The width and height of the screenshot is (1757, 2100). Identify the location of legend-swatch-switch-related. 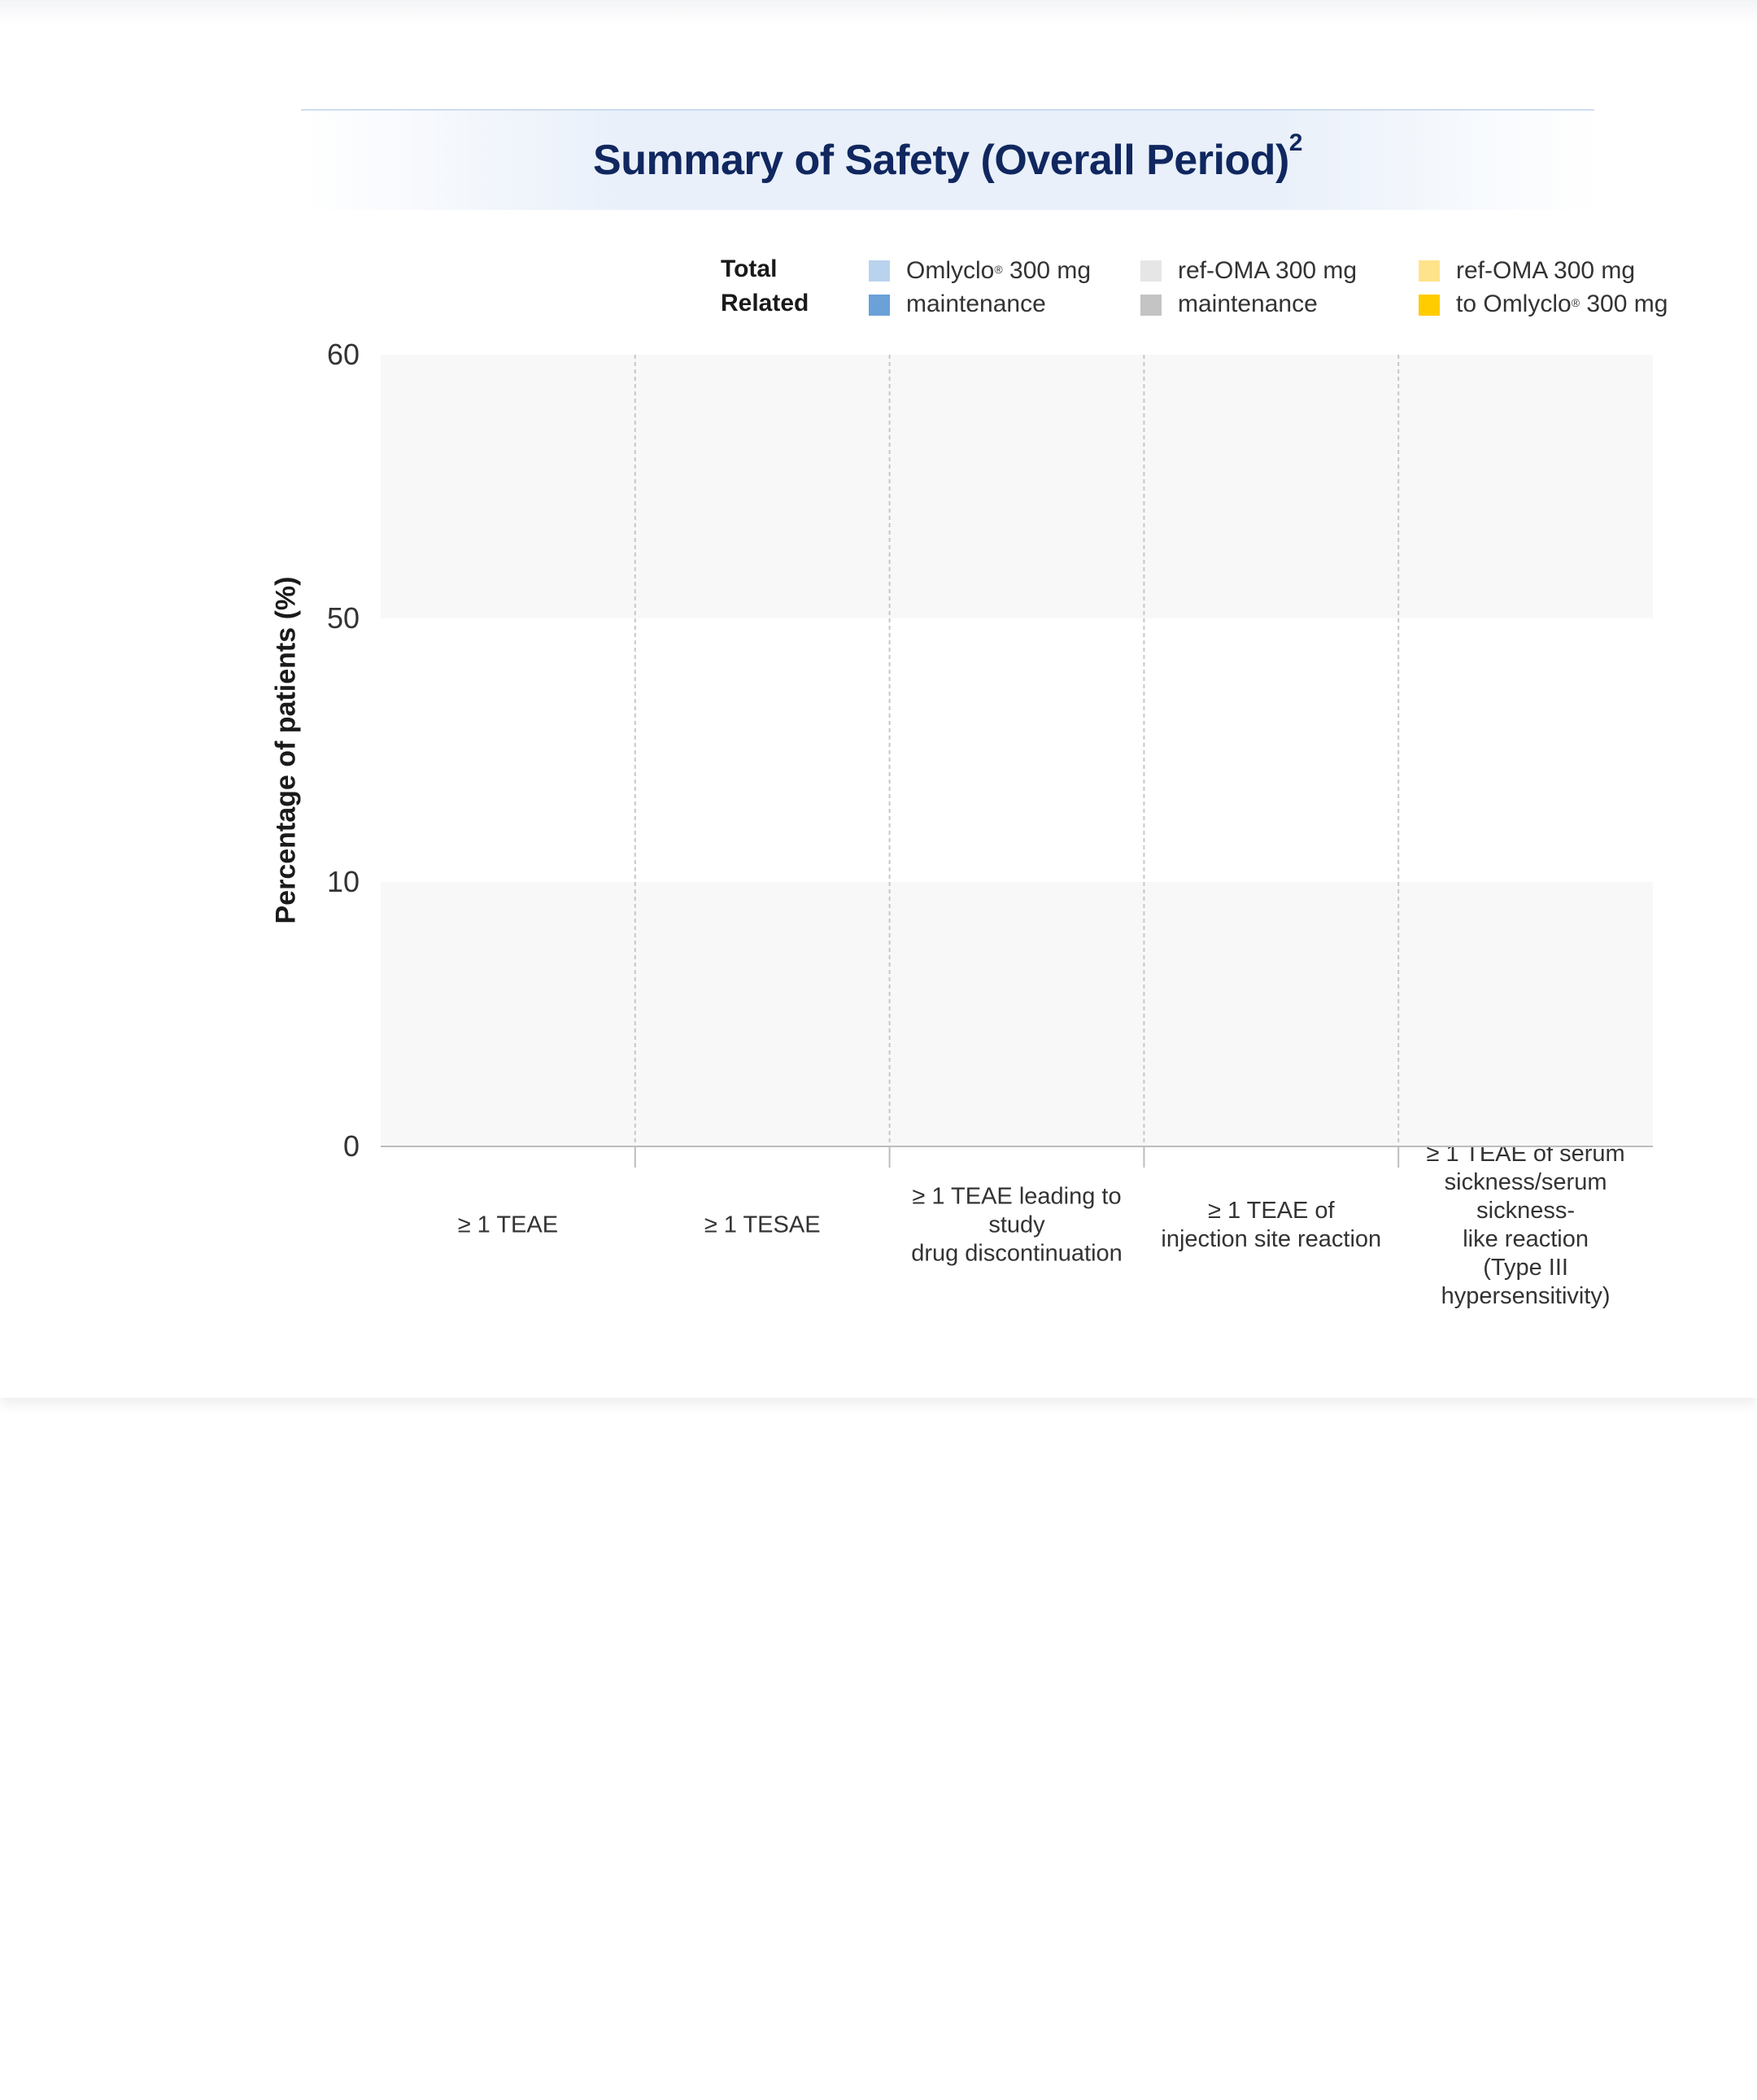
(1429, 305).